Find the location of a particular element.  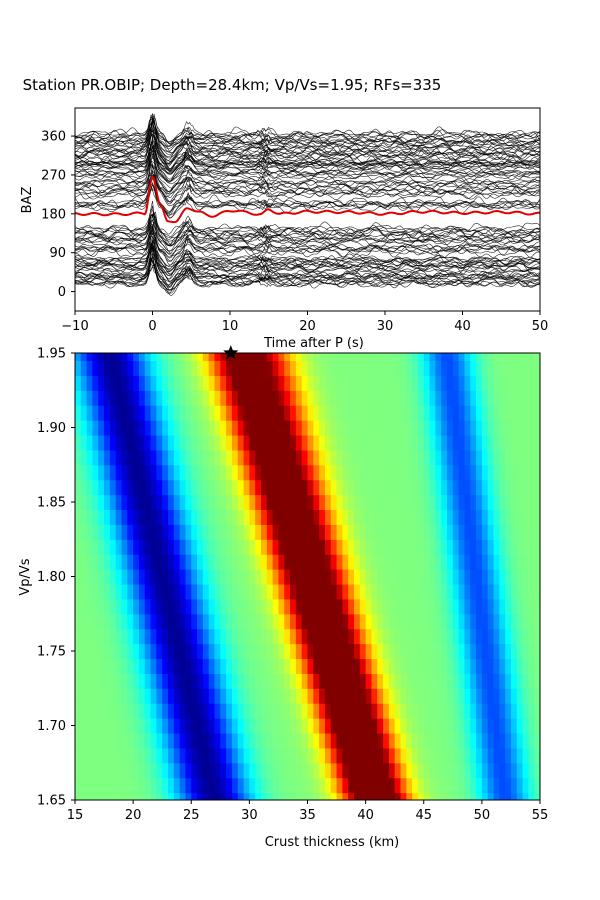

rf-stack-trace-group is located at coordinates (307, 199).